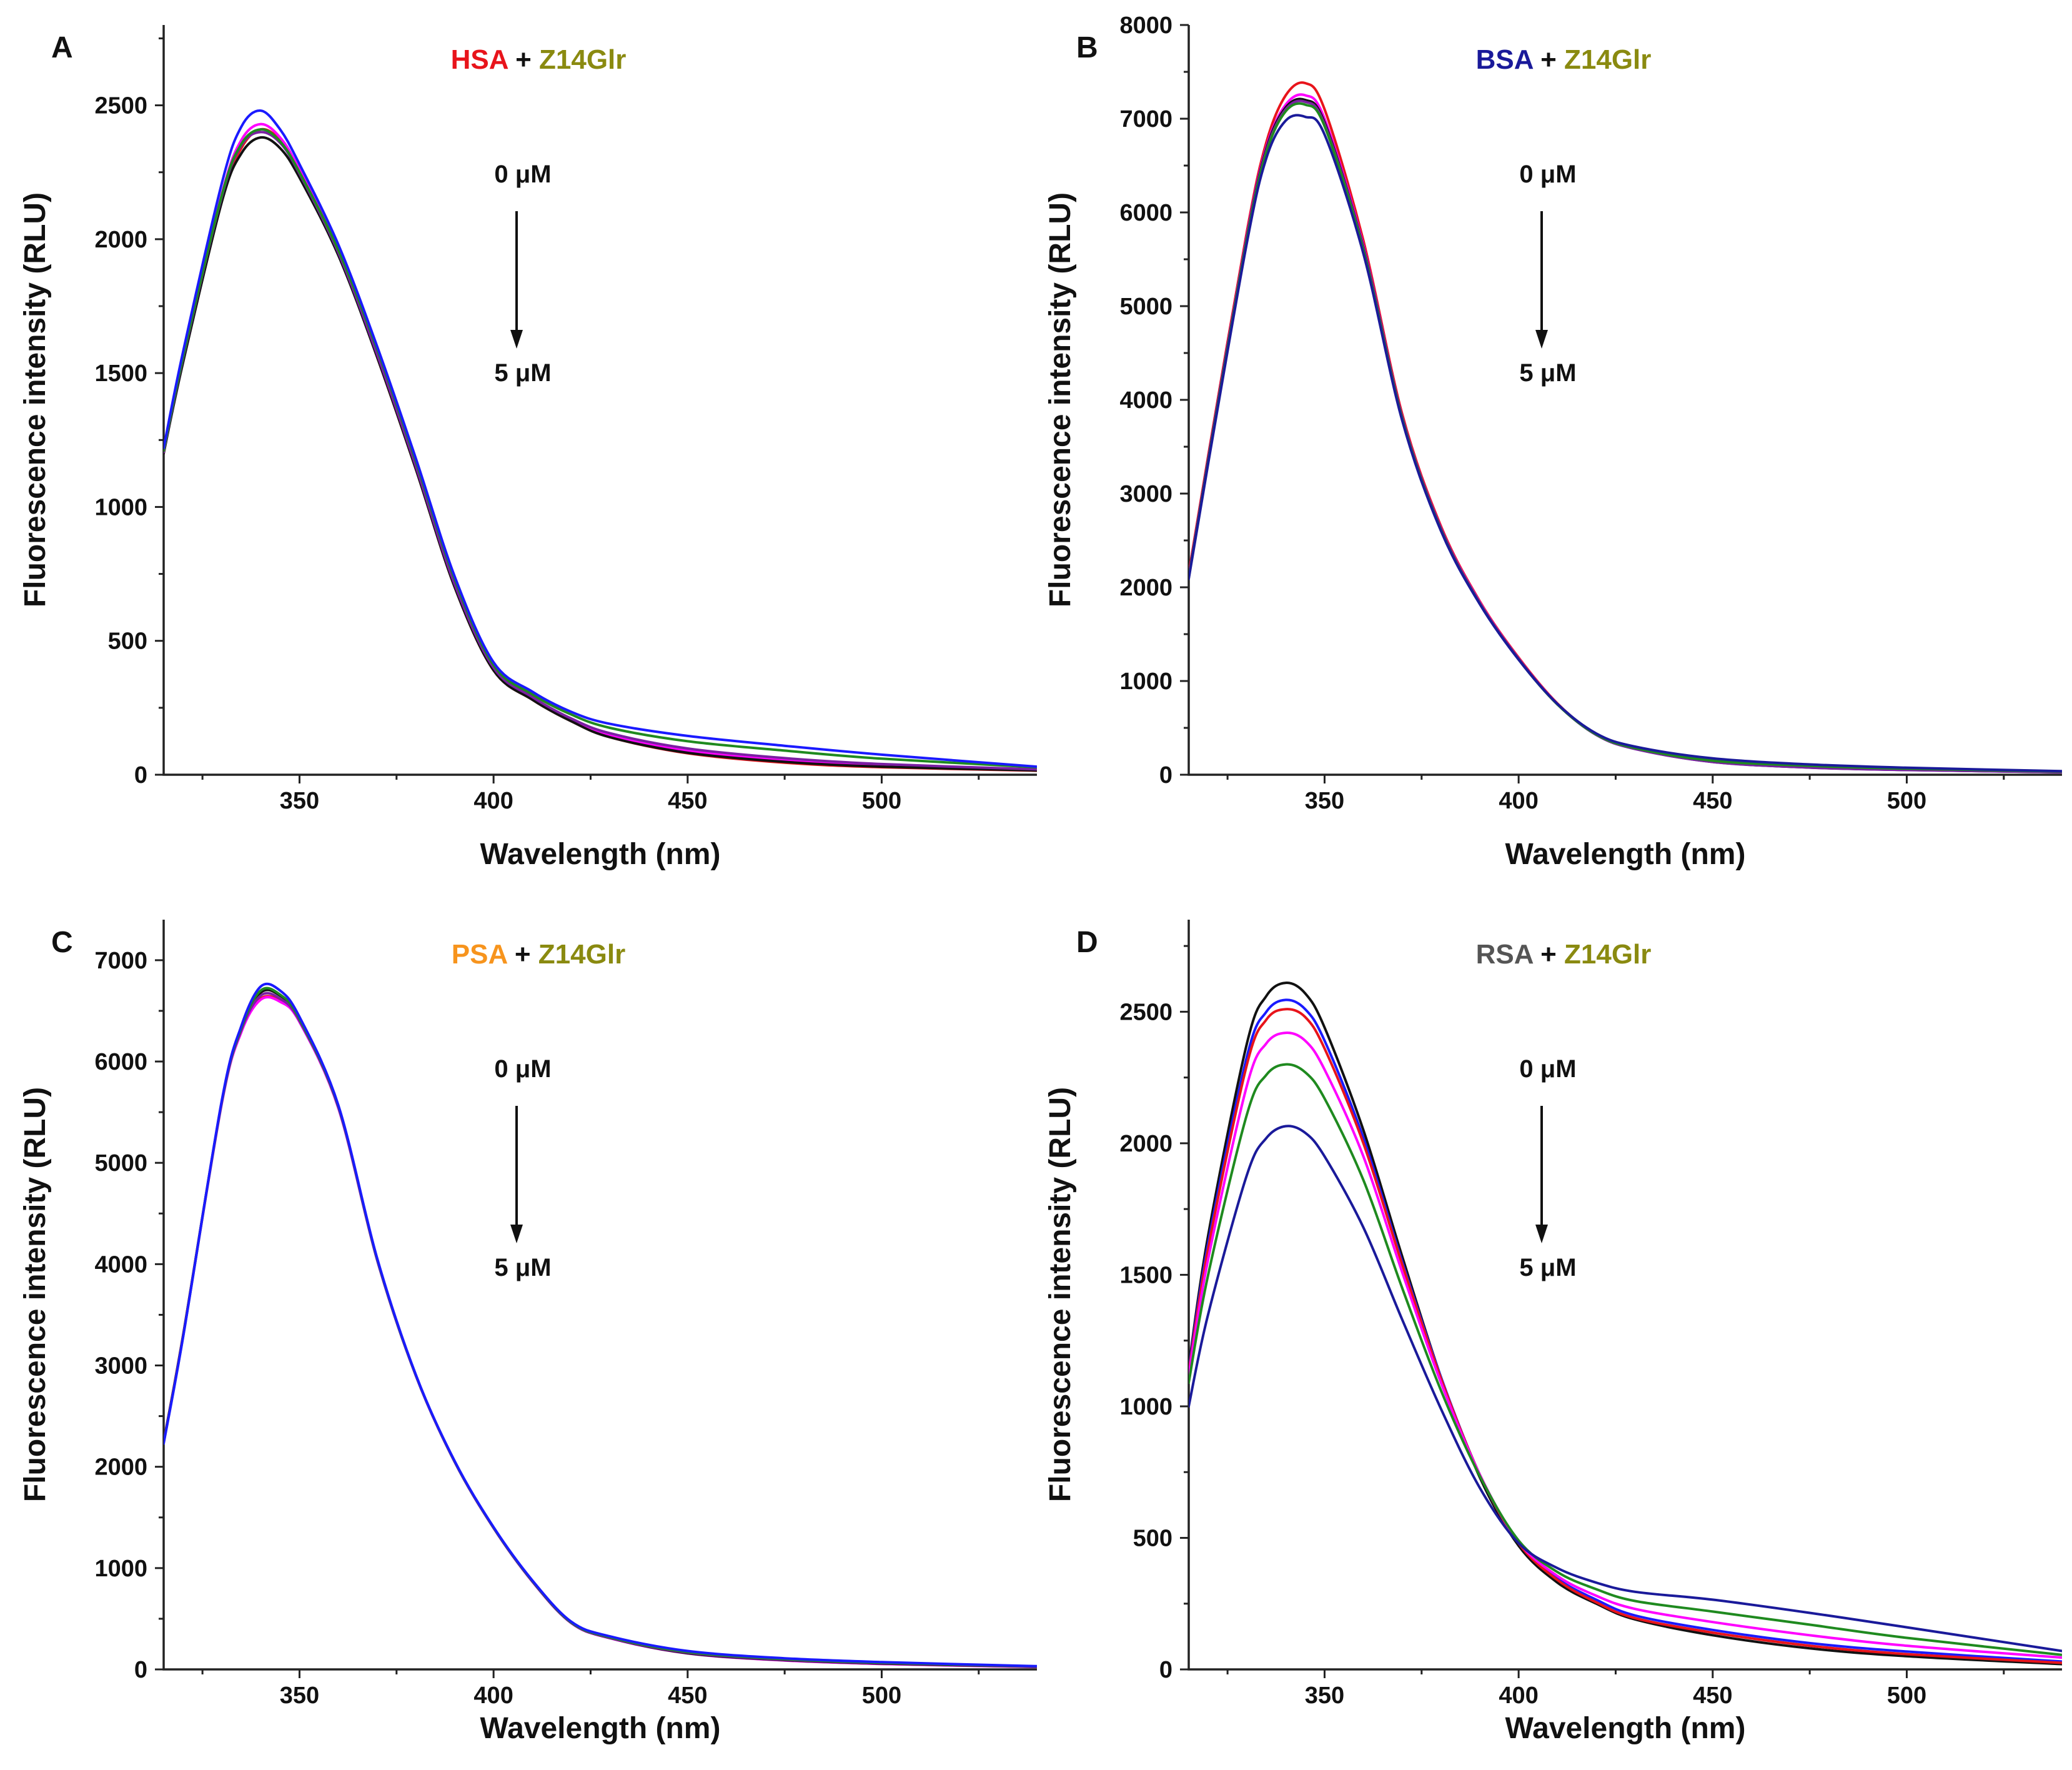 The width and height of the screenshot is (2072, 1770). Describe the element at coordinates (1505, 954) in the screenshot. I see `title-part-0: RSA` at that location.